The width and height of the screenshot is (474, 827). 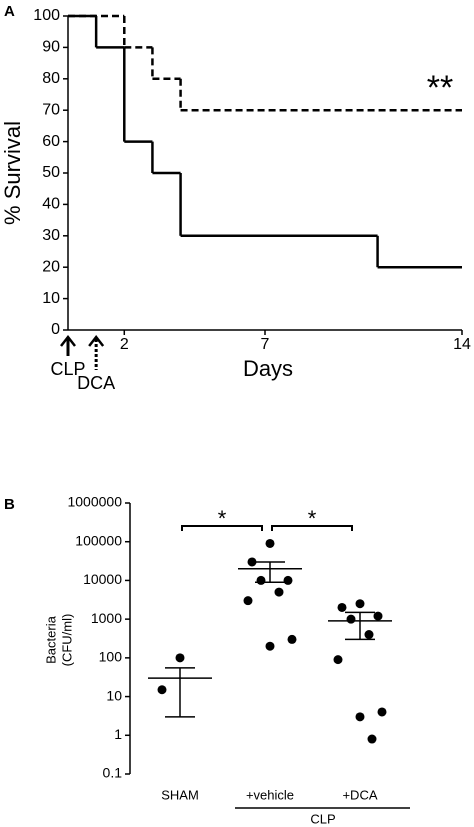 What do you see at coordinates (270, 794) in the screenshot?
I see `x-tick-label: +vehicle` at bounding box center [270, 794].